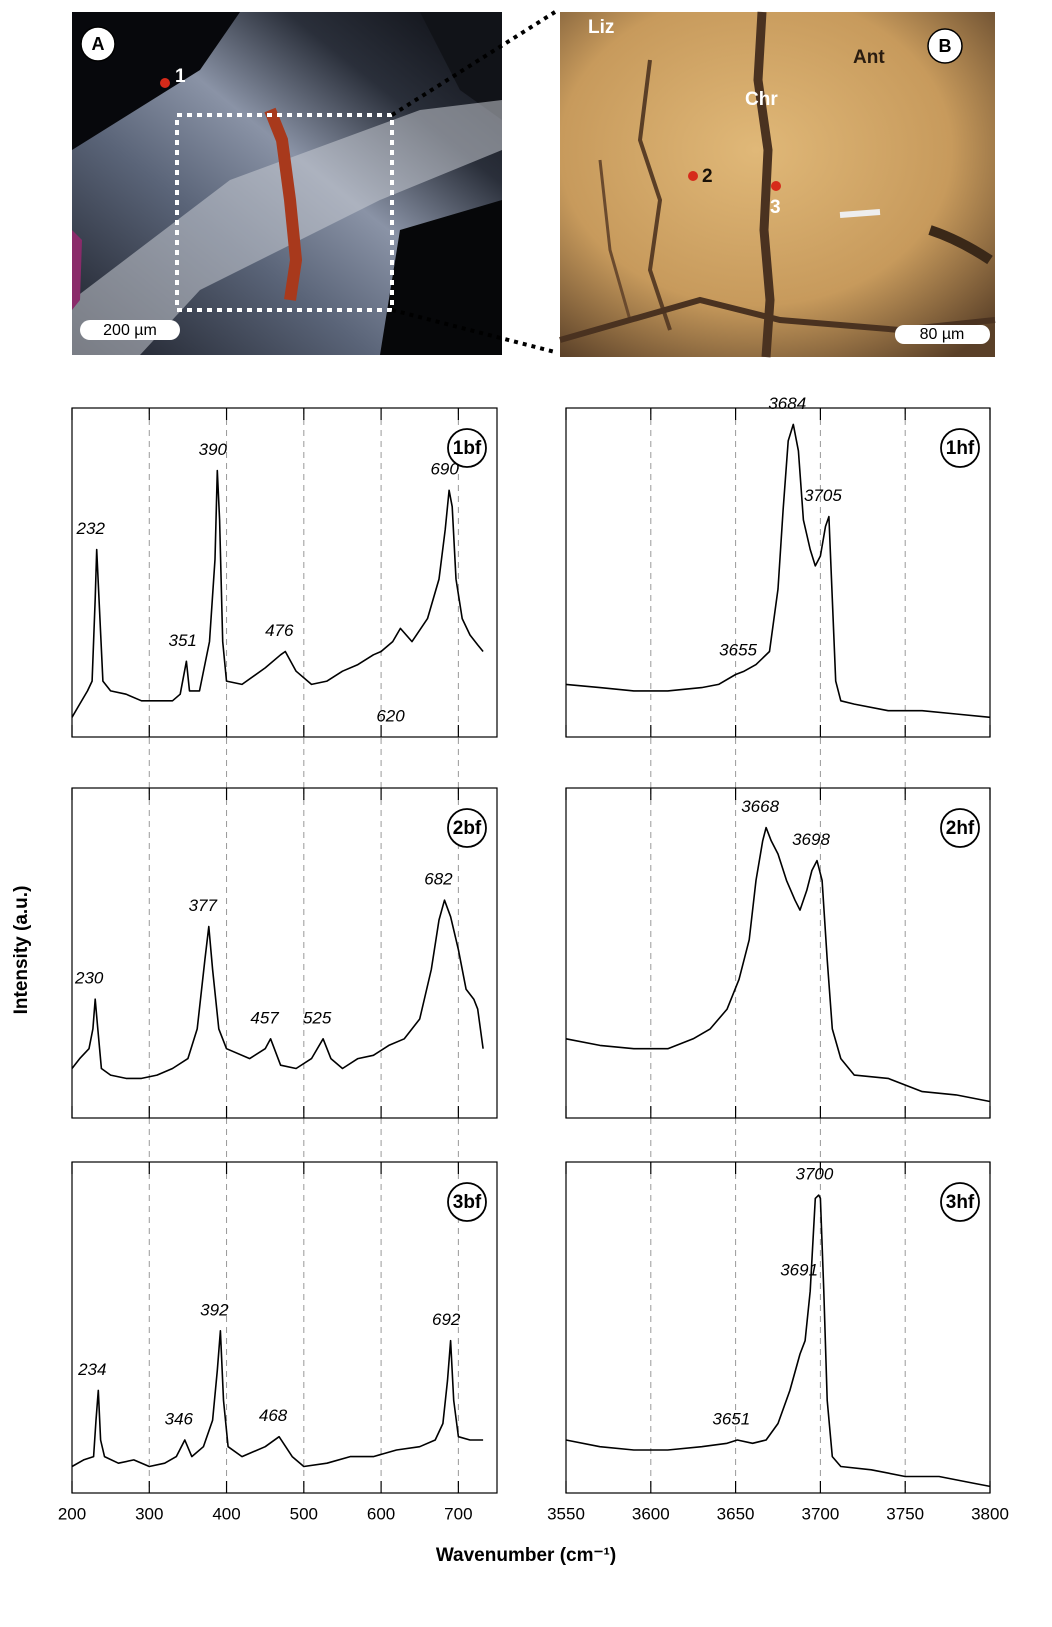 This screenshot has height=1627, width=1052. Describe the element at coordinates (945, 46) in the screenshot. I see `image-label: B` at that location.